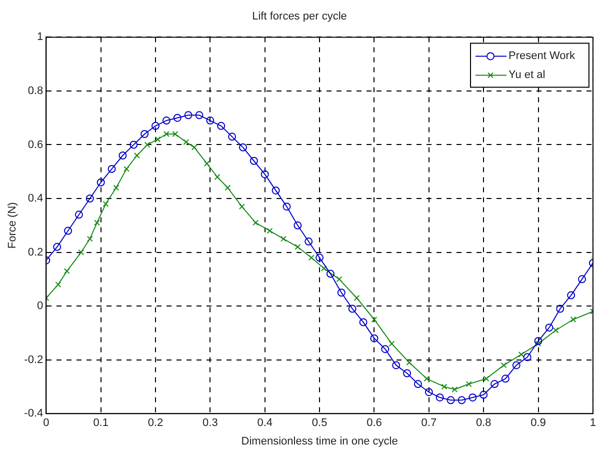  I want to click on x-tick-label: 0.8, so click(484, 423).